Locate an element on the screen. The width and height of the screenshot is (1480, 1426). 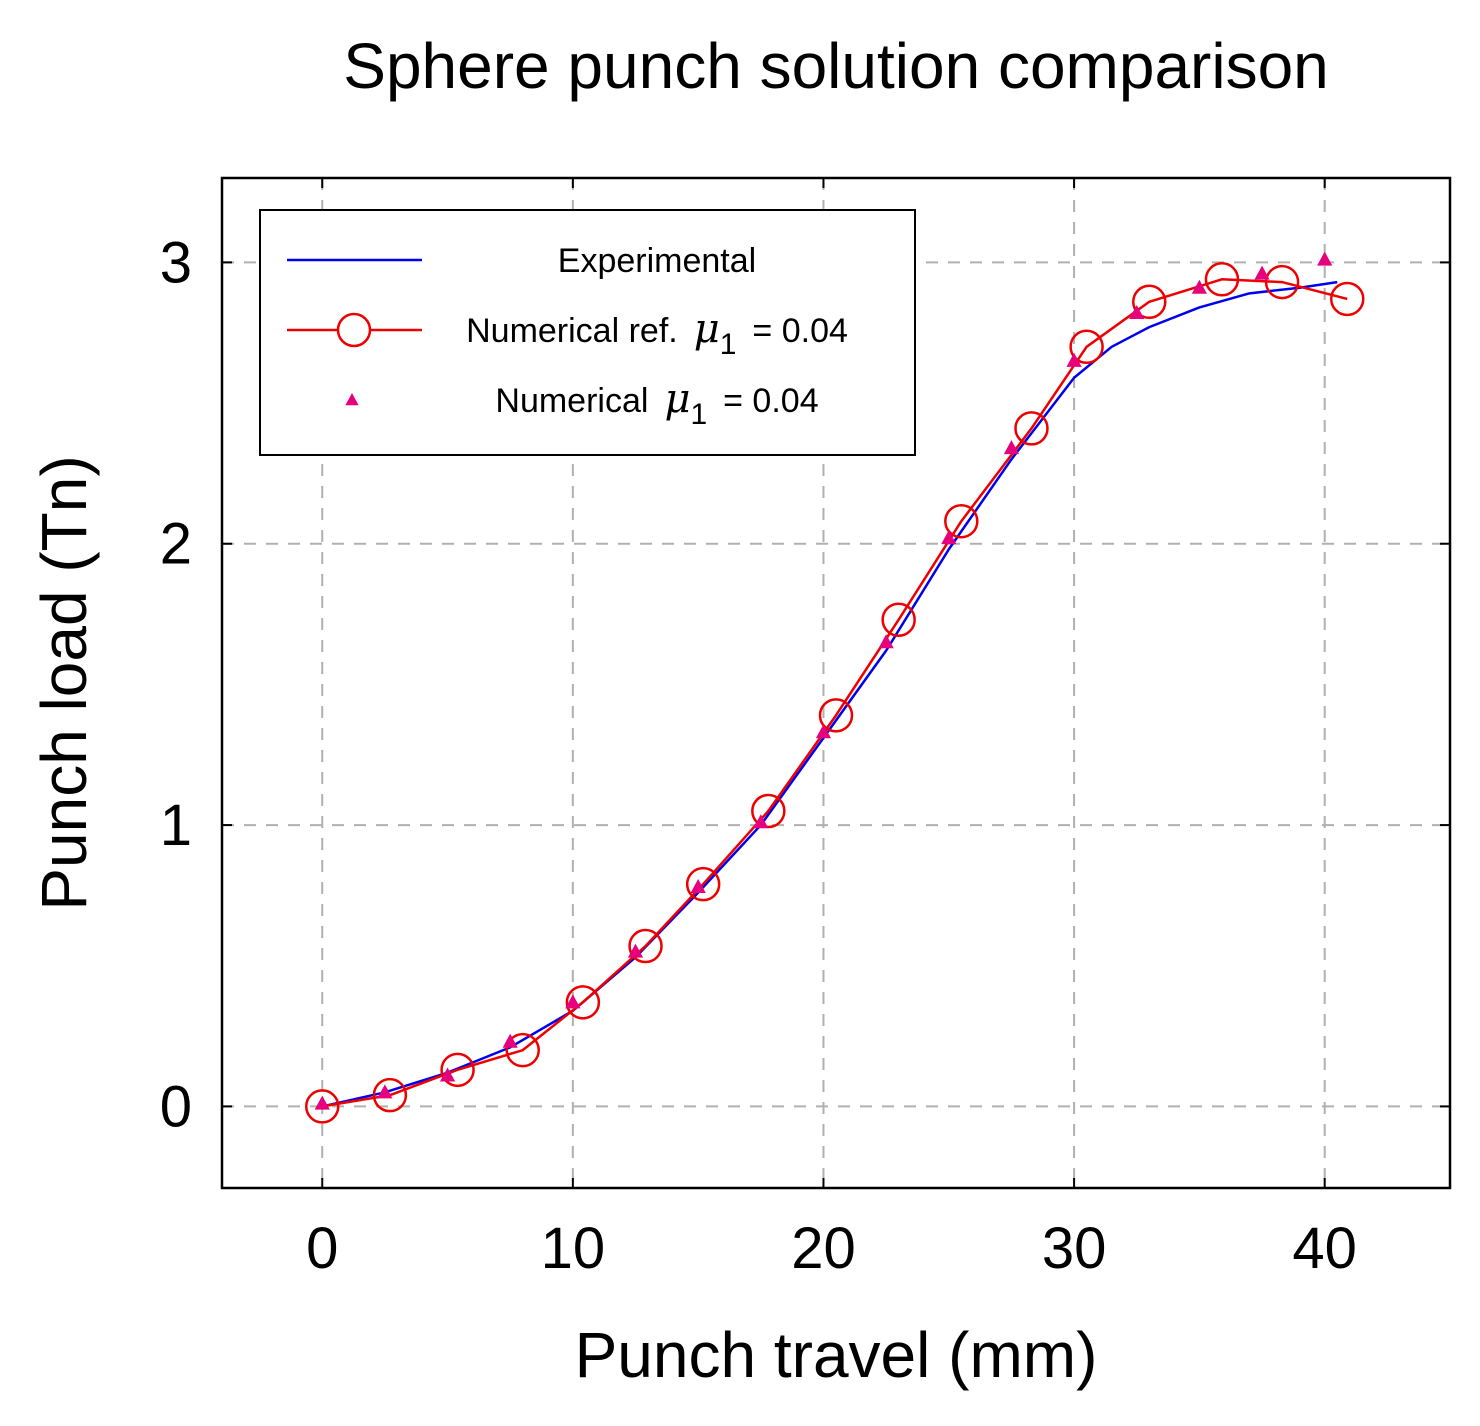
legend-label: Experimental is located at coordinates (657, 261).